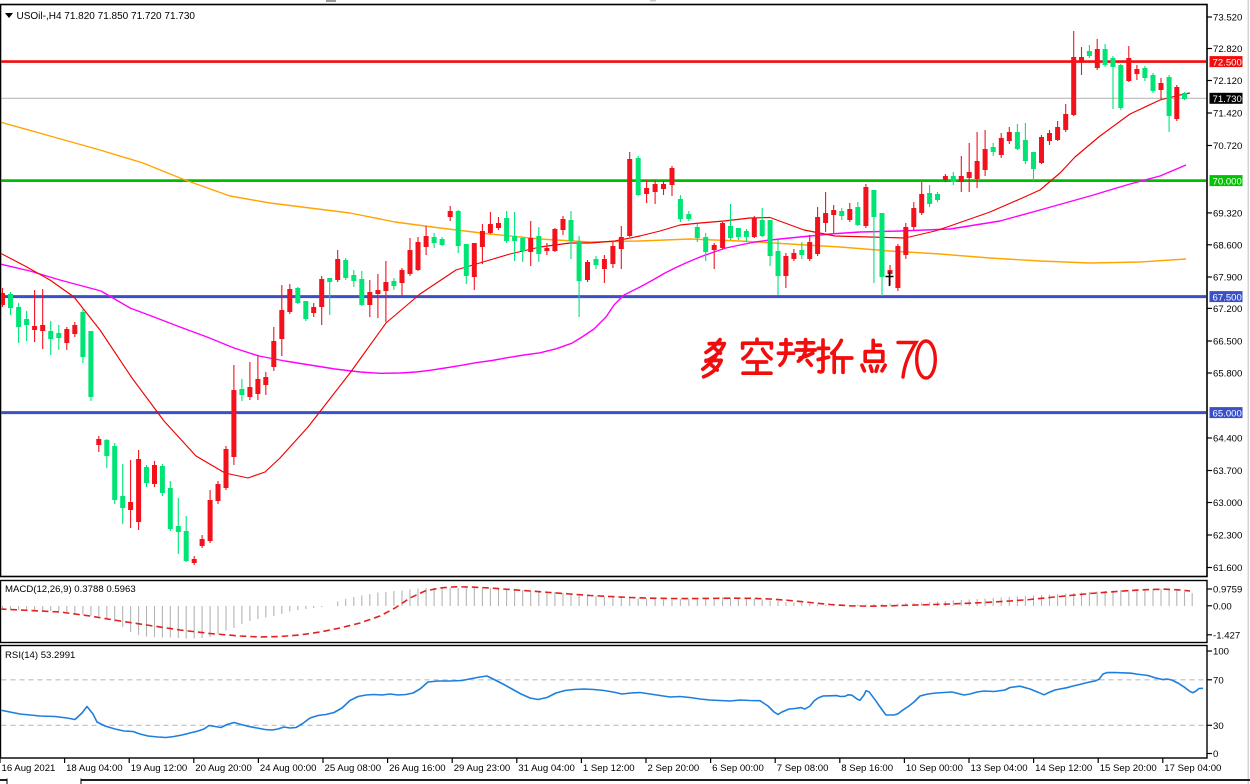  What do you see at coordinates (1227, 99) in the screenshot?
I see `svg-text: 71.730` at bounding box center [1227, 99].